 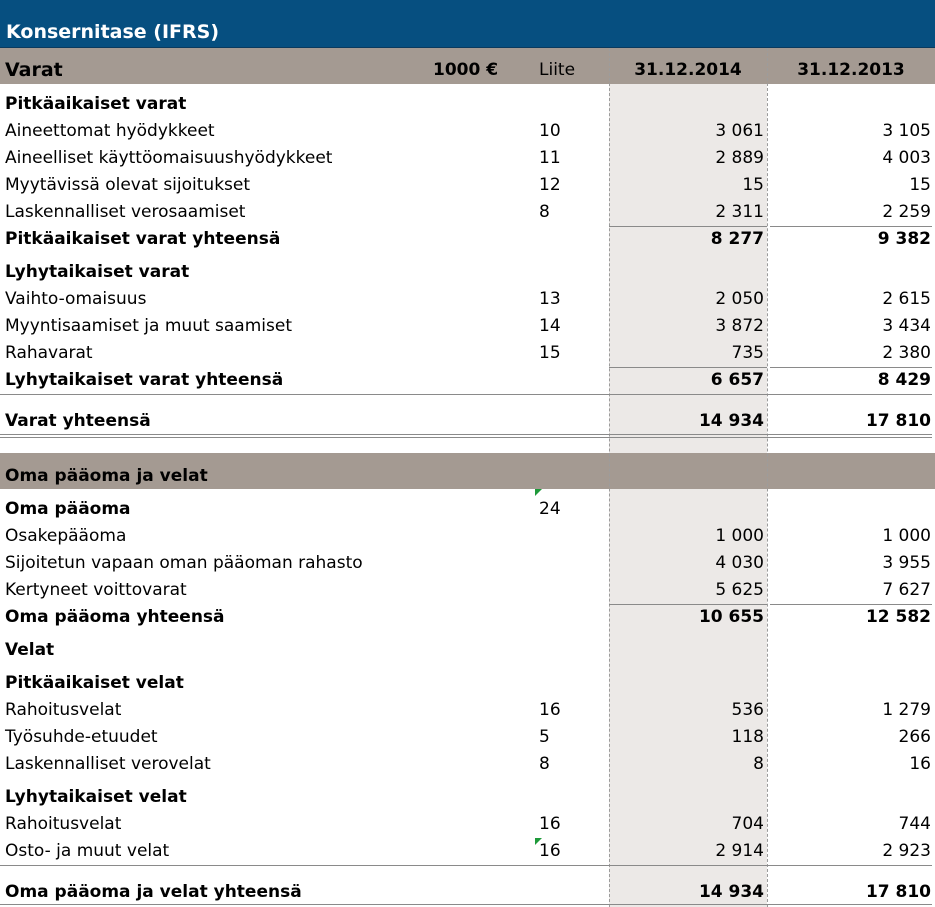 I want to click on table-row: Laskennalliset verovelat 8 8 16, so click(x=467, y=764).